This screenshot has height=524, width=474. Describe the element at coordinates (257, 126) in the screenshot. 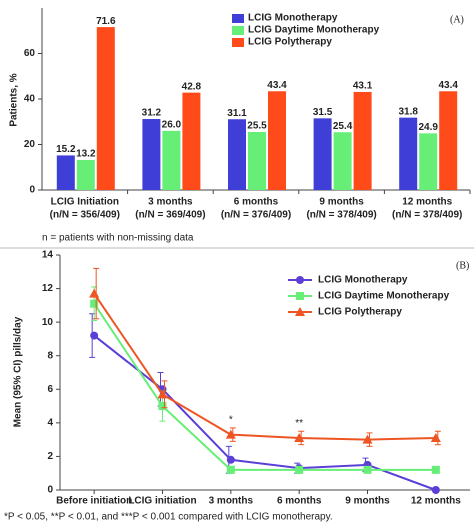

I see `value-label: 25.5` at that location.